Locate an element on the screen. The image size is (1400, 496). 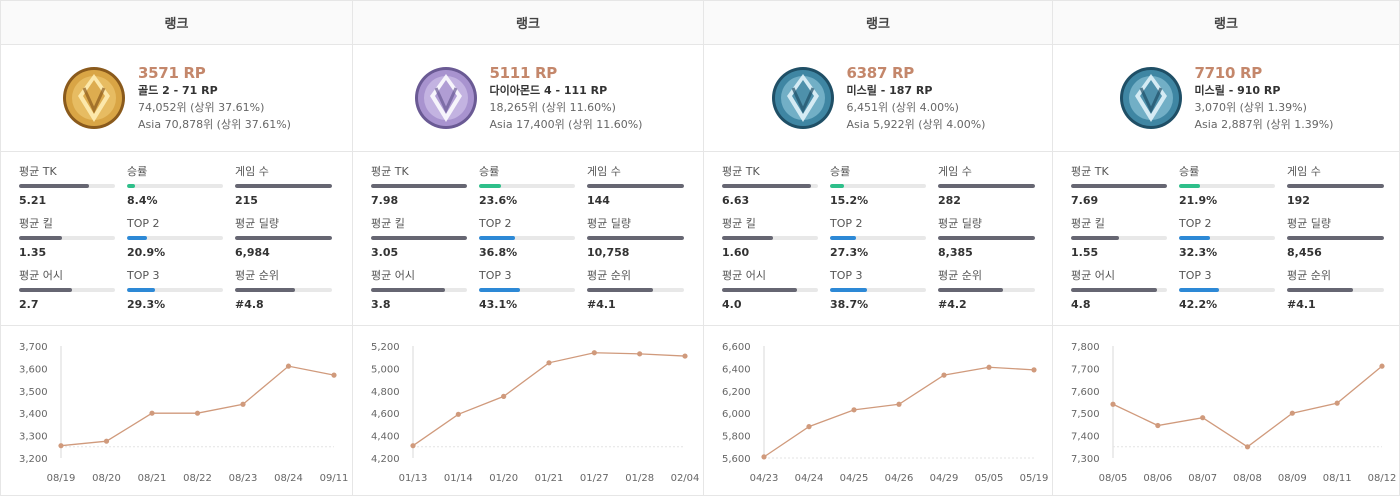
rank-points: 3571 RP is located at coordinates (172, 73).